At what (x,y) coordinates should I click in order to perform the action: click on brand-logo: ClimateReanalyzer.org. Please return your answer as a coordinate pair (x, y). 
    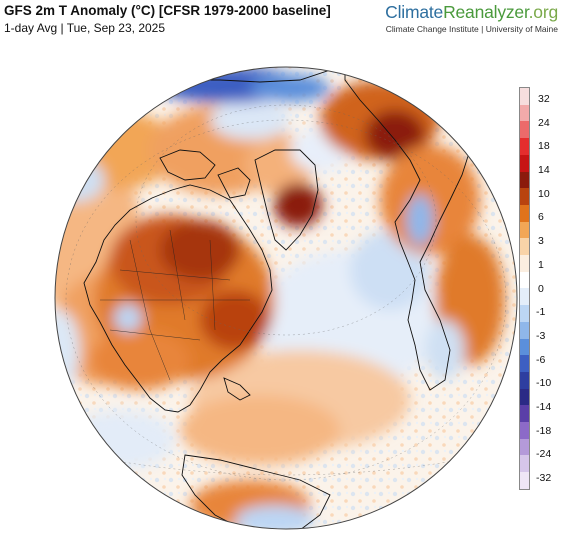
    Looking at the image, I should click on (471, 12).